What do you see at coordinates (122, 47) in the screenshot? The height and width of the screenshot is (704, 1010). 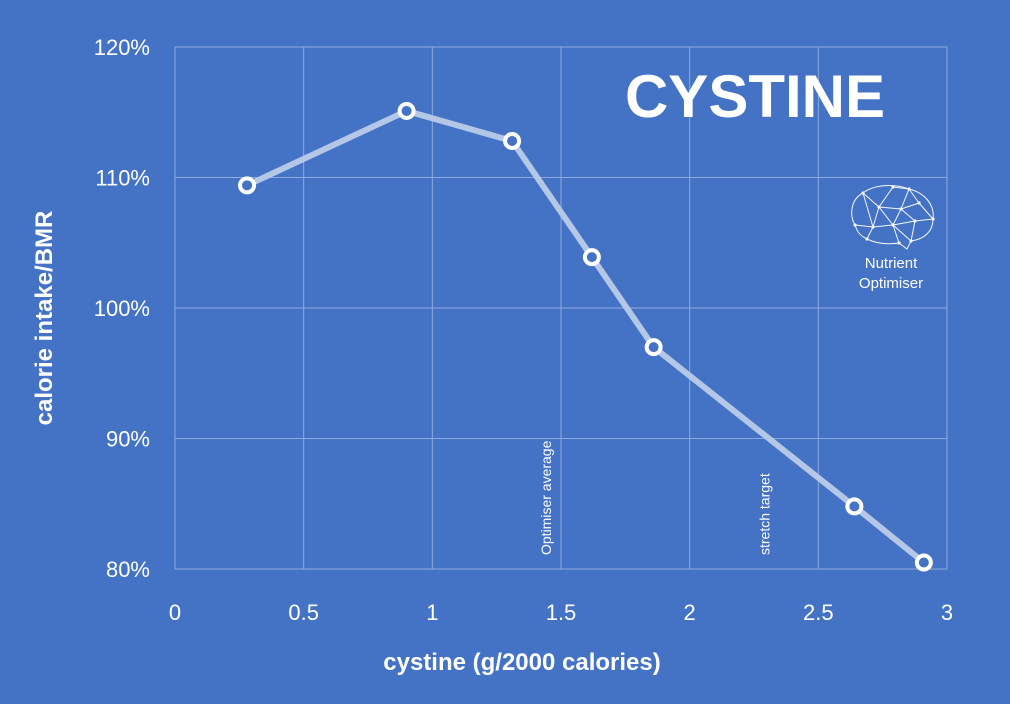 I see `y-tick-label: 120%` at bounding box center [122, 47].